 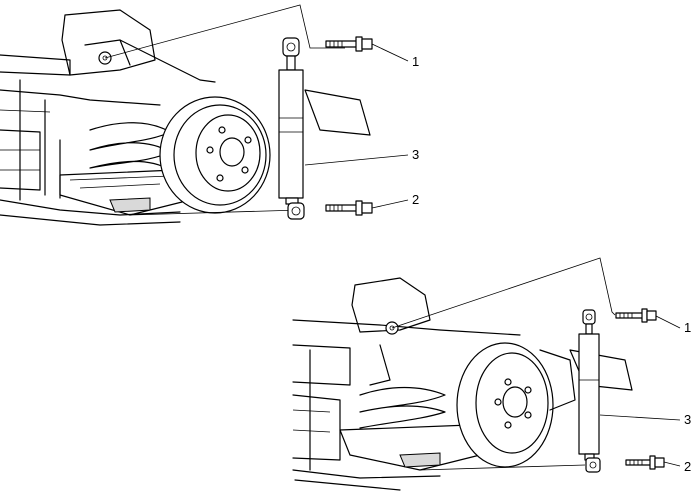 What do you see at coordinates (640, 391) in the screenshot?
I see `bottom-callout-leaders` at bounding box center [640, 391].